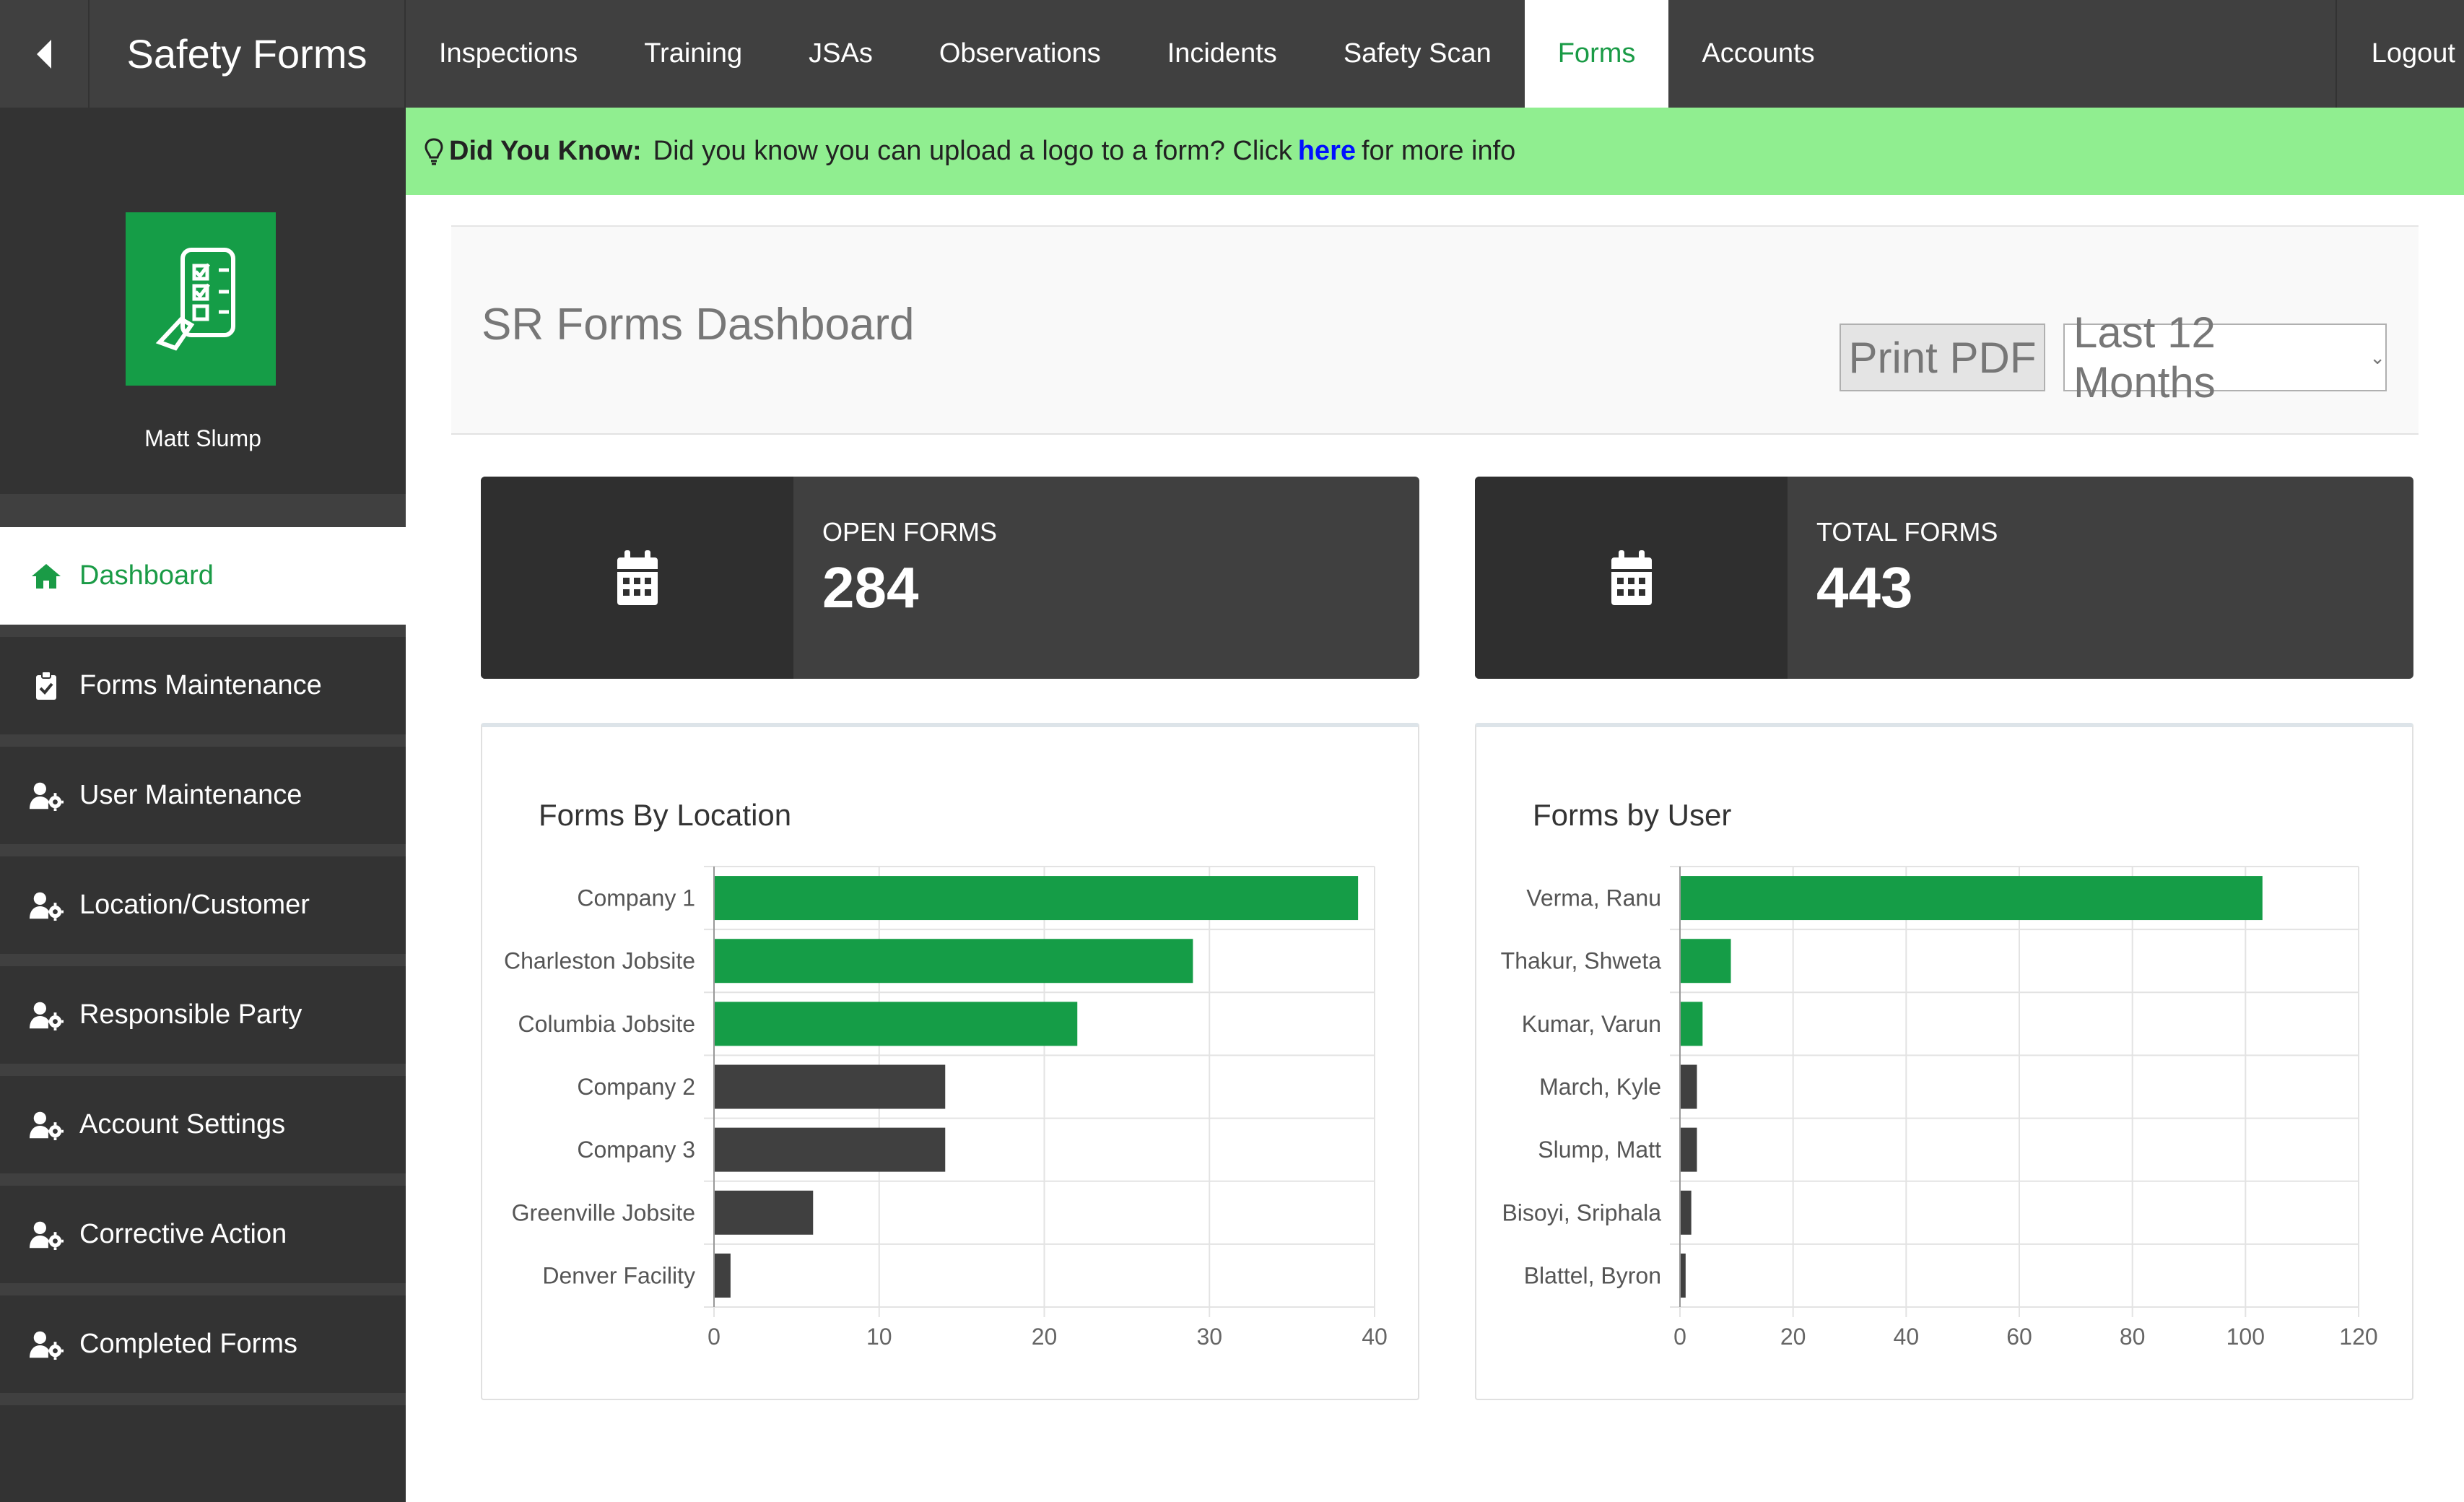 The width and height of the screenshot is (2464, 1502). Describe the element at coordinates (191, 1014) in the screenshot. I see `sidebar-item-label: Responsible Party` at that location.